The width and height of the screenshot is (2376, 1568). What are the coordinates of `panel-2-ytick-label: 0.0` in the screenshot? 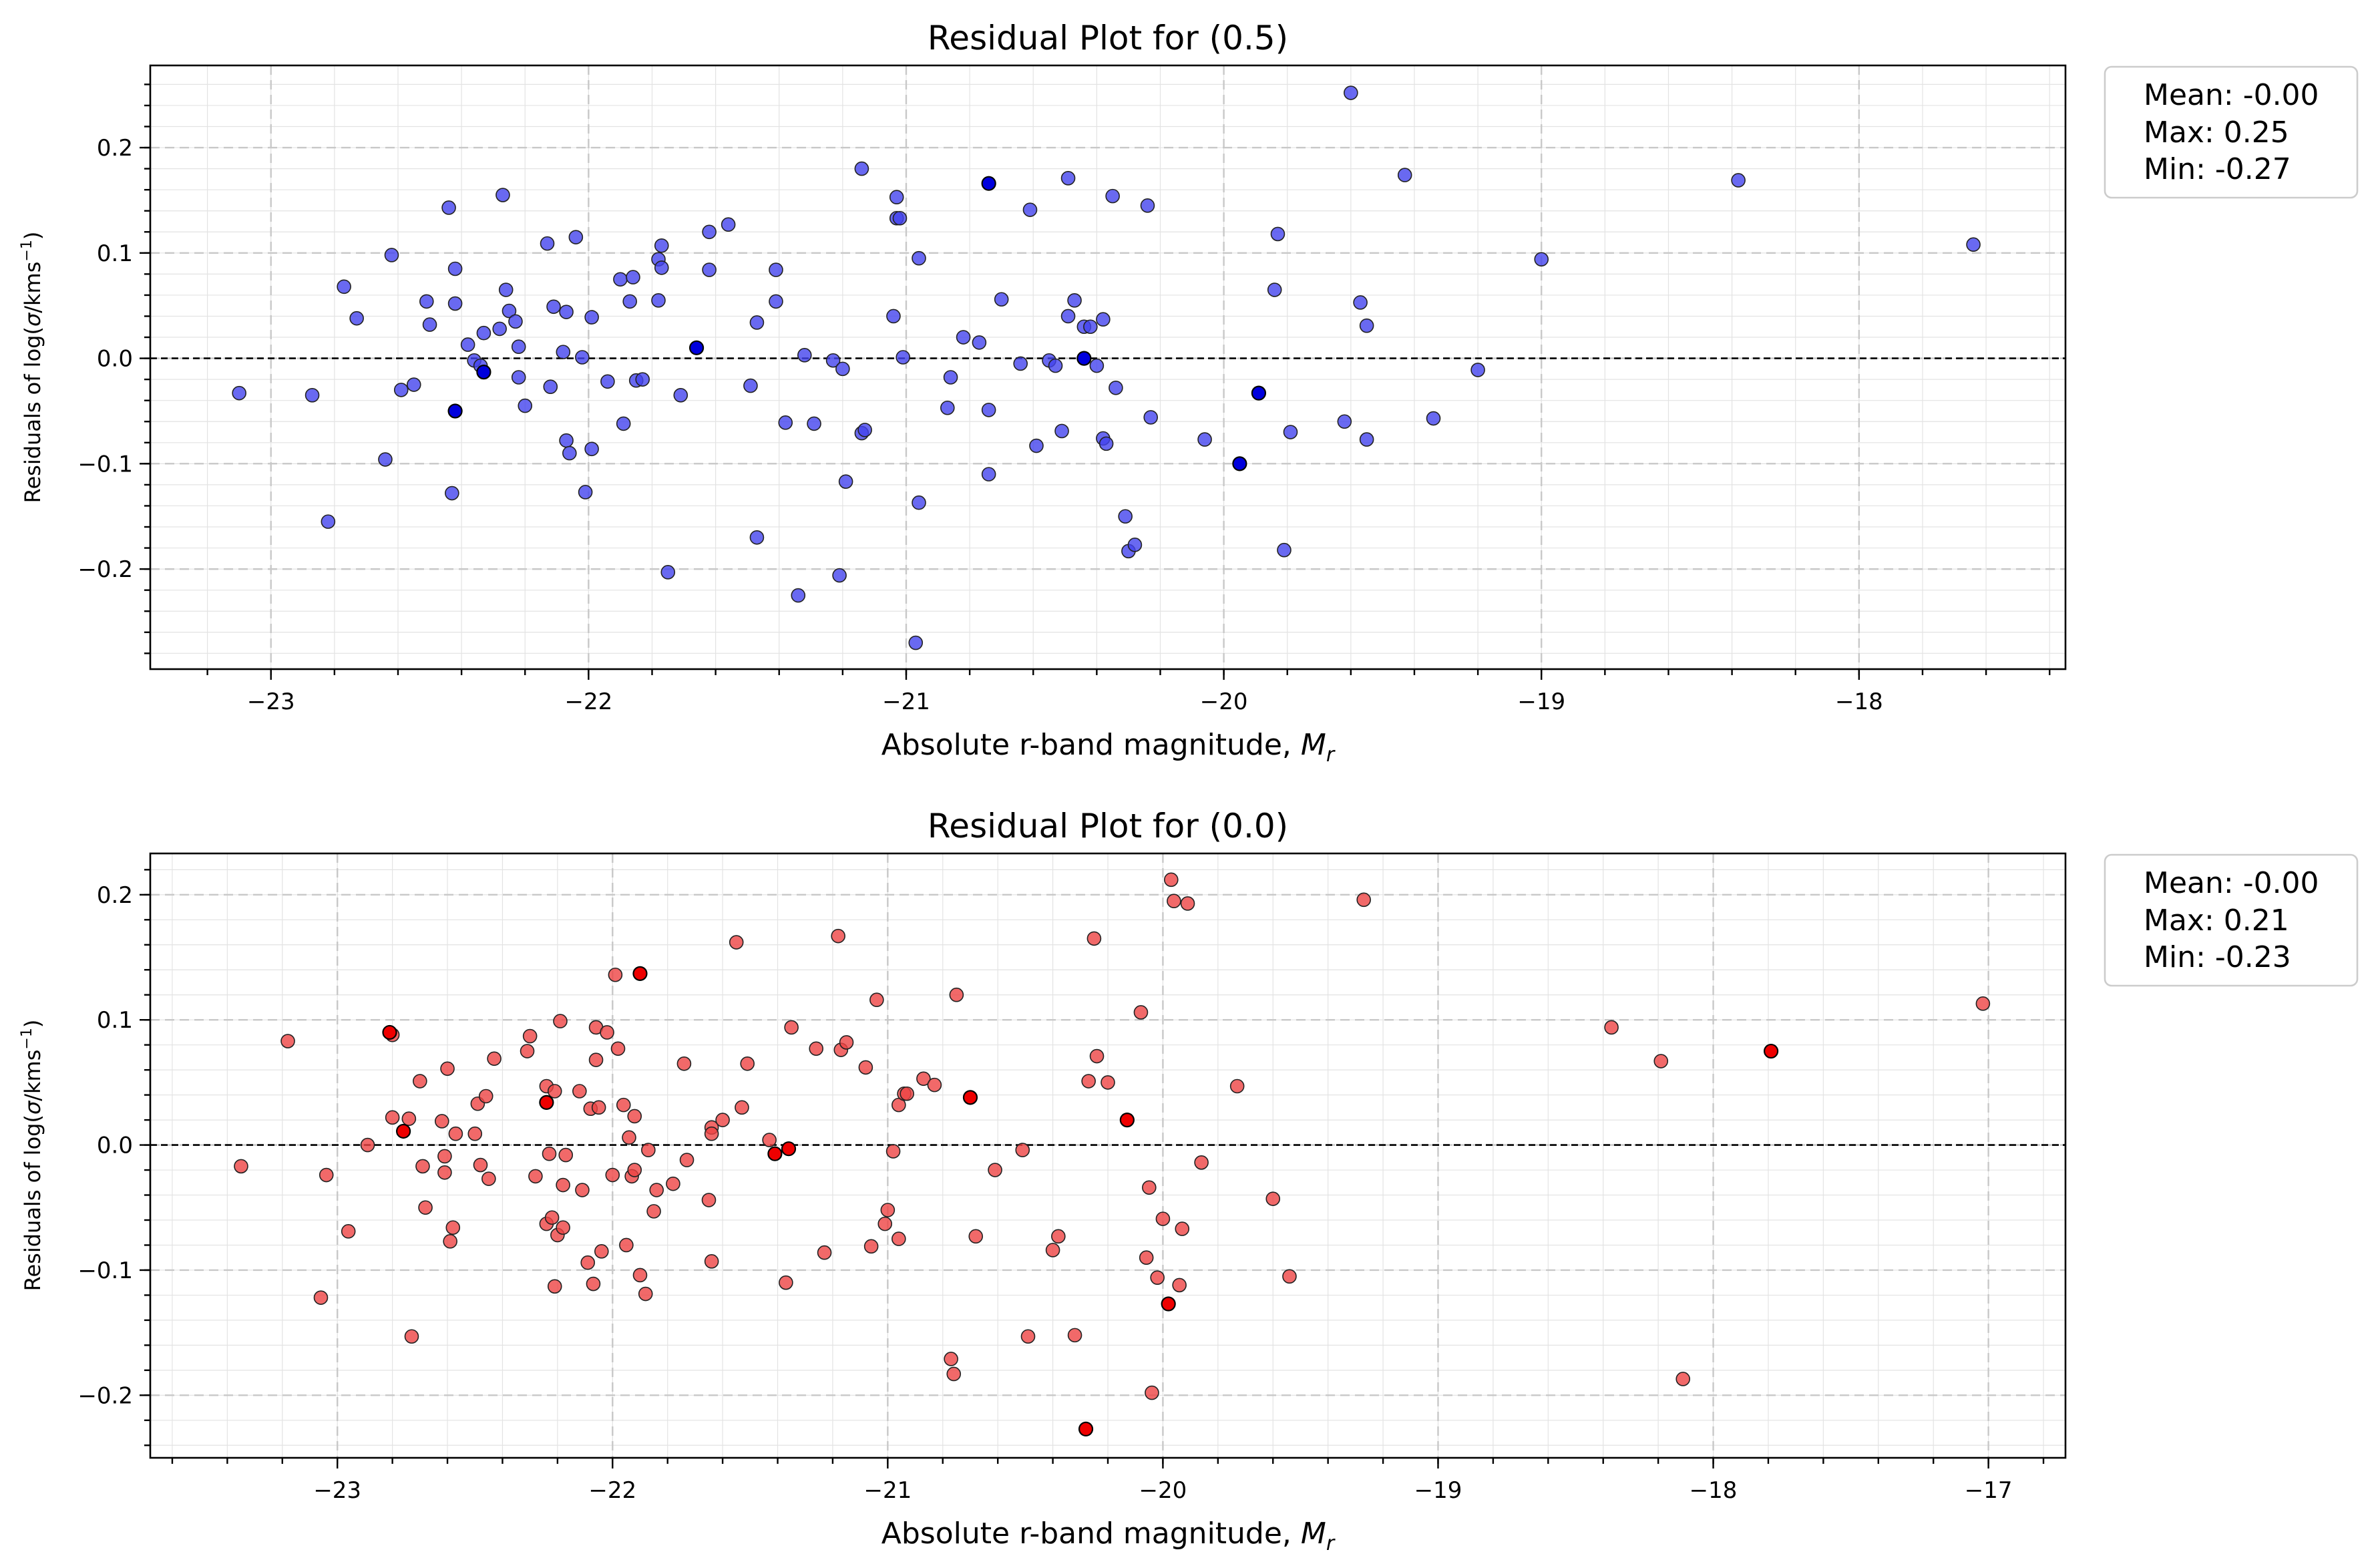 It's located at (115, 1146).